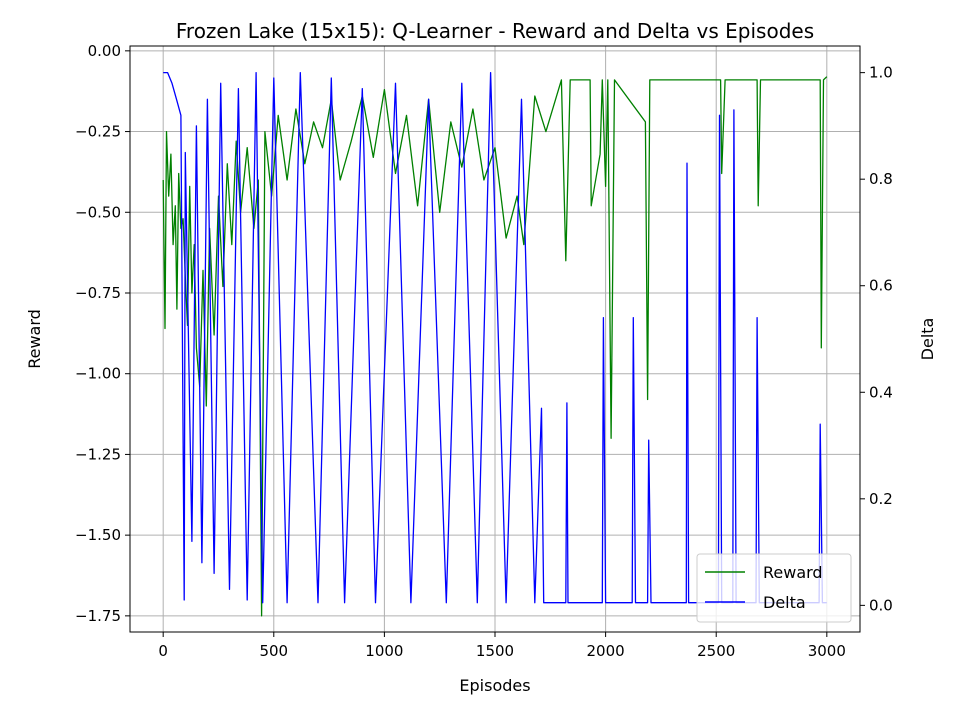 This screenshot has height=724, width=960. Describe the element at coordinates (784, 602) in the screenshot. I see `legend-label-delta: Delta` at that location.